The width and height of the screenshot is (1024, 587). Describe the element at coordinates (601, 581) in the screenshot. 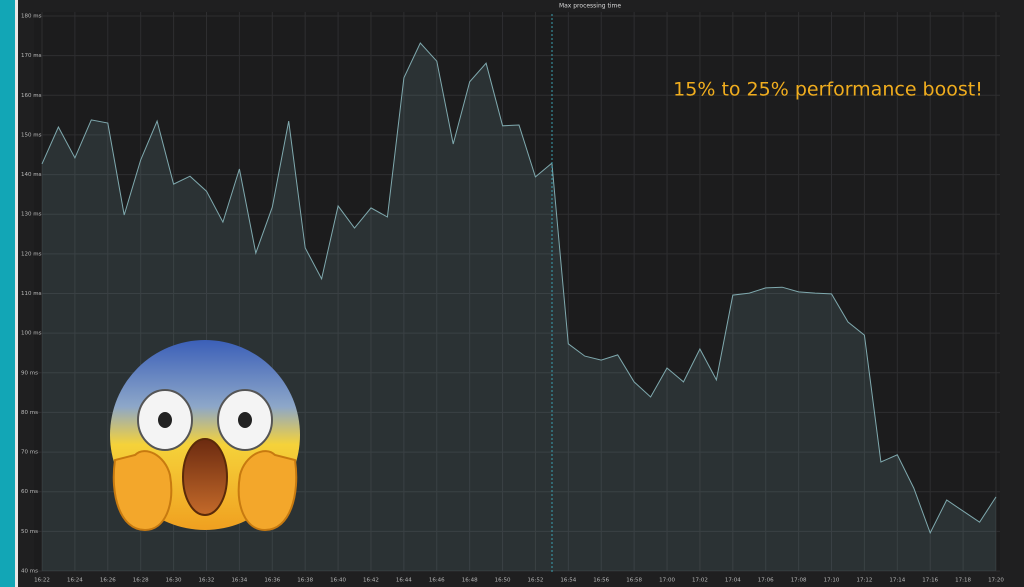

I see `x-tick-label: 16:56` at that location.